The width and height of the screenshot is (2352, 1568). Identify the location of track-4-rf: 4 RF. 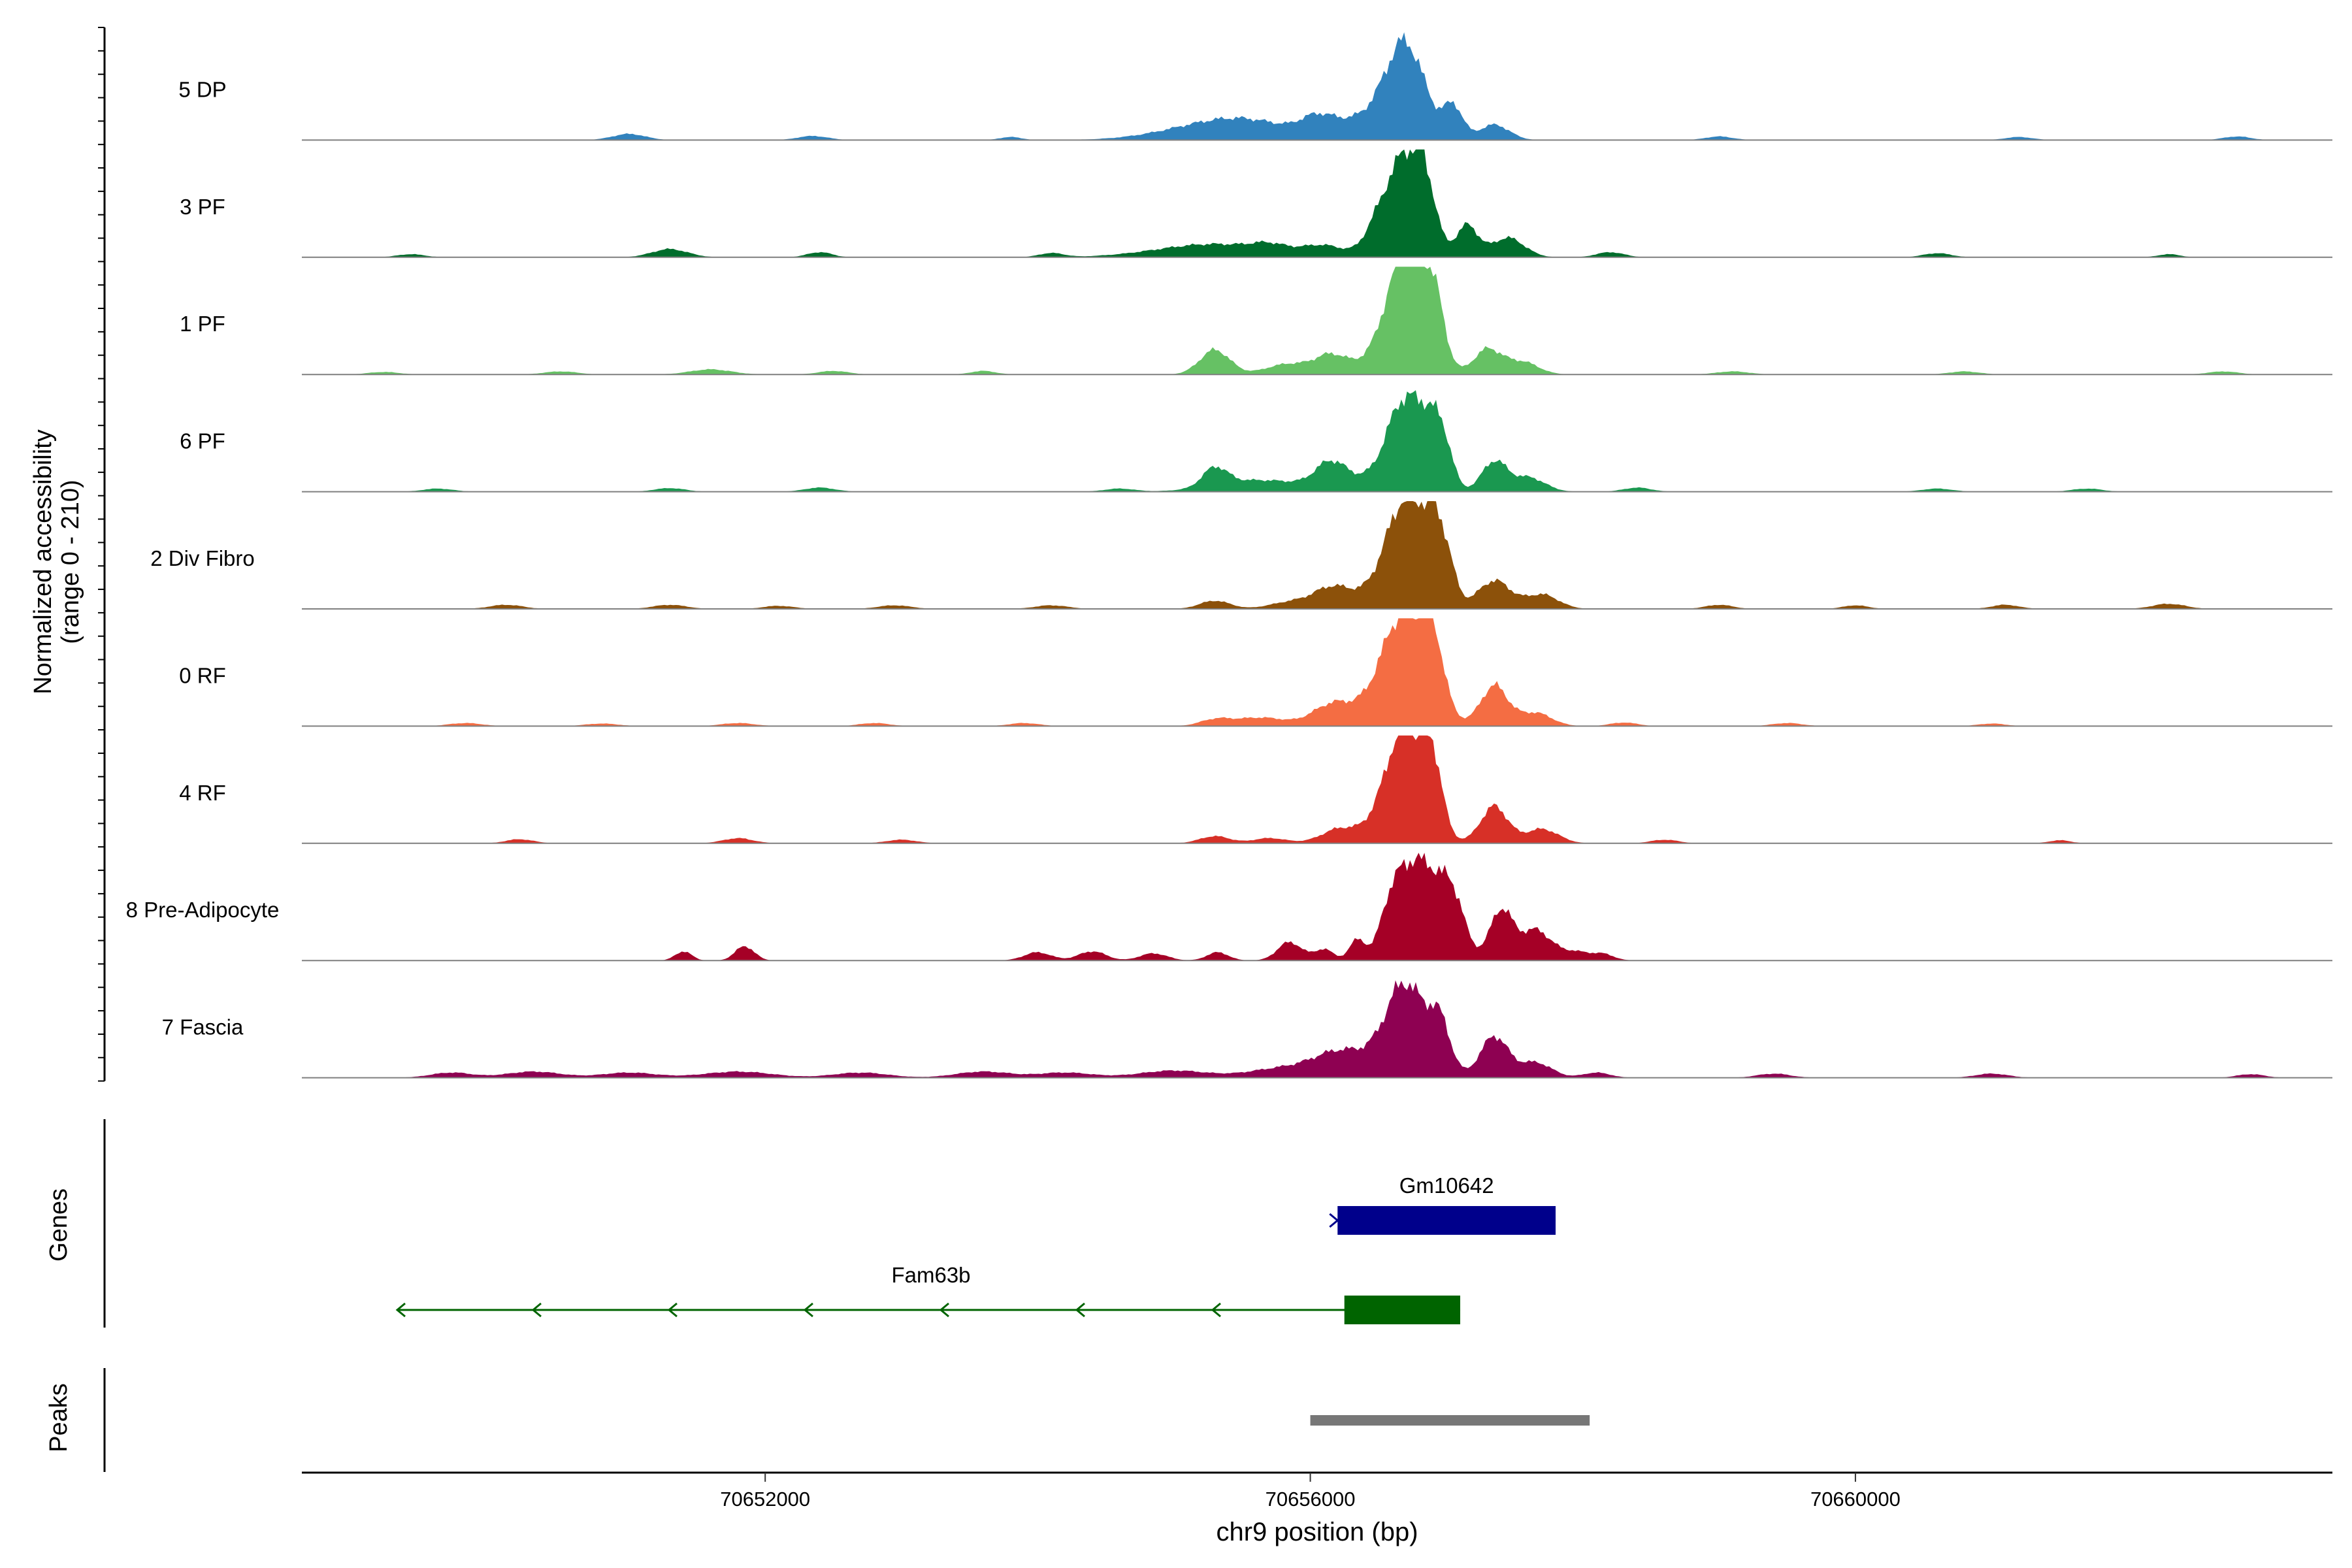
(1255, 789).